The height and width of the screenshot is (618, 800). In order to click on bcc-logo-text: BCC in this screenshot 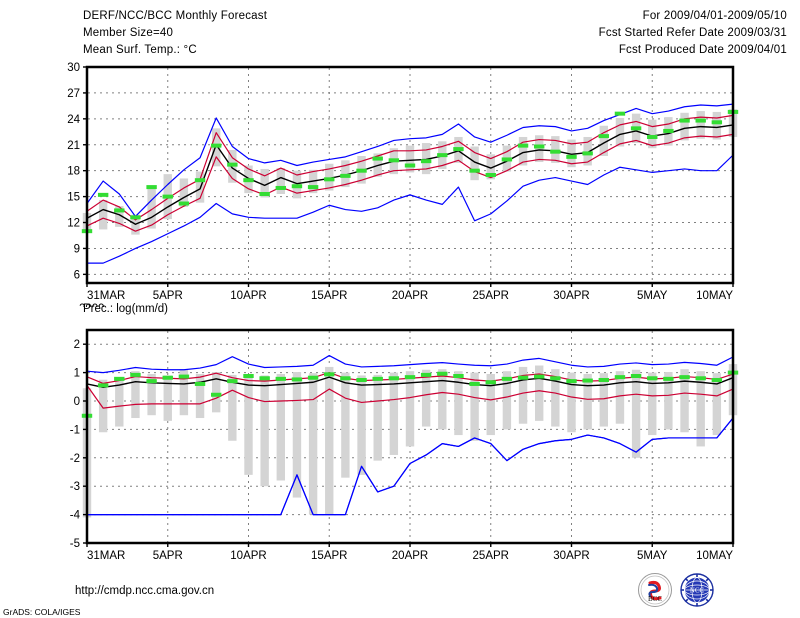, I will do `click(655, 599)`.